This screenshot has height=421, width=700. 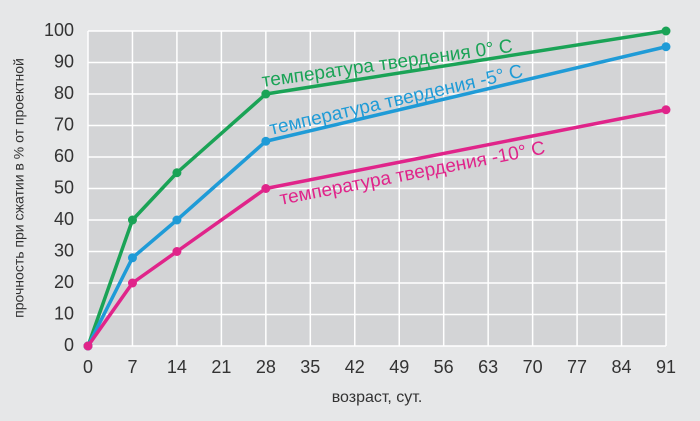 I want to click on x-tick-label: 35, so click(x=310, y=367).